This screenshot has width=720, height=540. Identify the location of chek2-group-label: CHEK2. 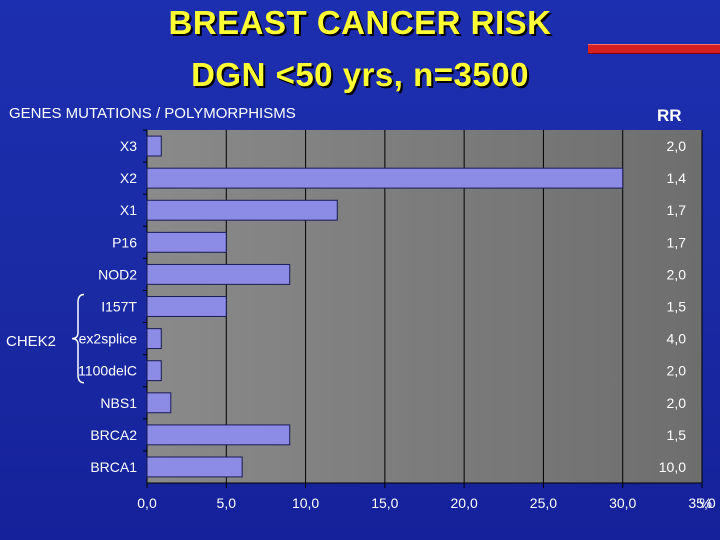
(31, 341).